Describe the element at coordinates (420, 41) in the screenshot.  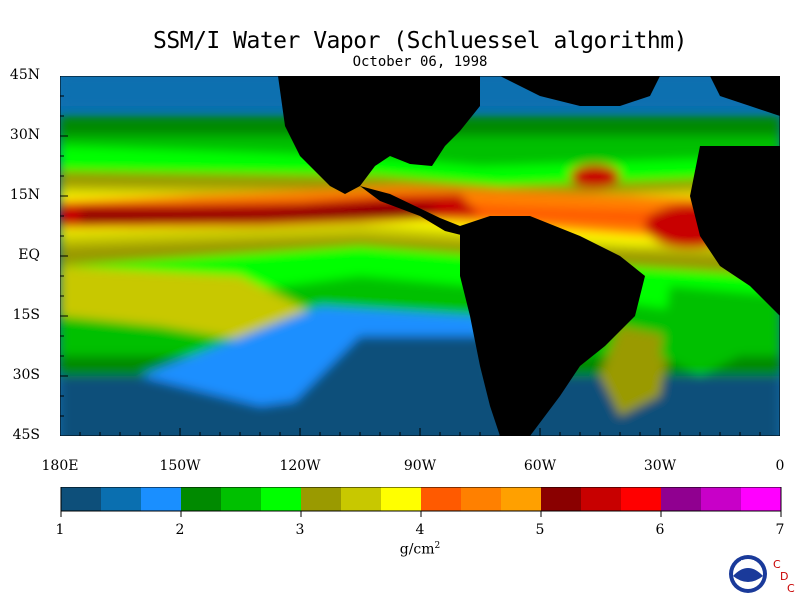
I see `map-title: SSM/I Water Vapor (Schluessel algorithm)` at that location.